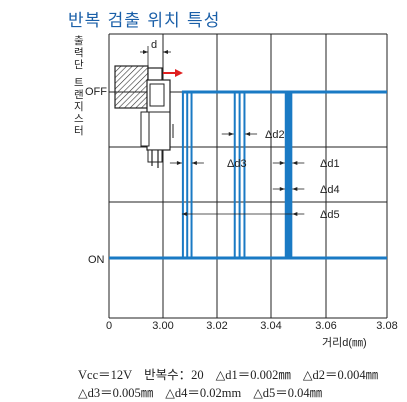 The height and width of the screenshot is (402, 407). What do you see at coordinates (79, 95) in the screenshot?
I see `y-axis-label-char: 랜` at bounding box center [79, 95].